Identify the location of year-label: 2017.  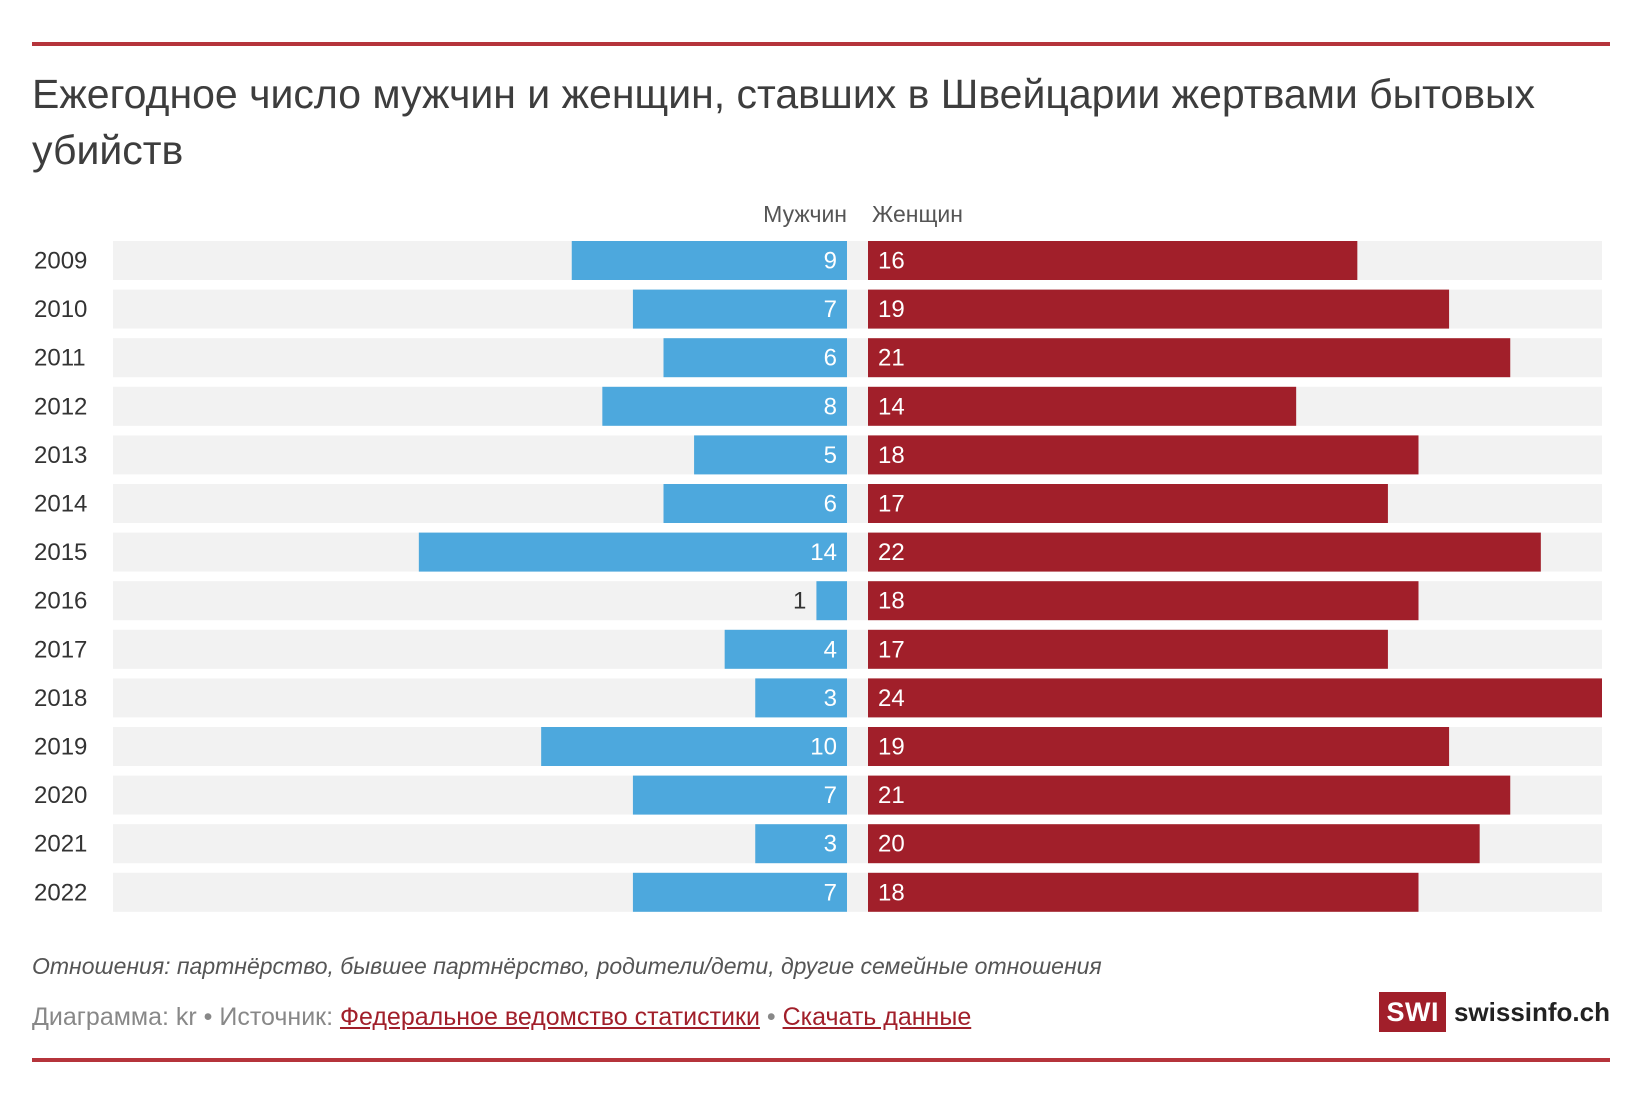
(60, 649).